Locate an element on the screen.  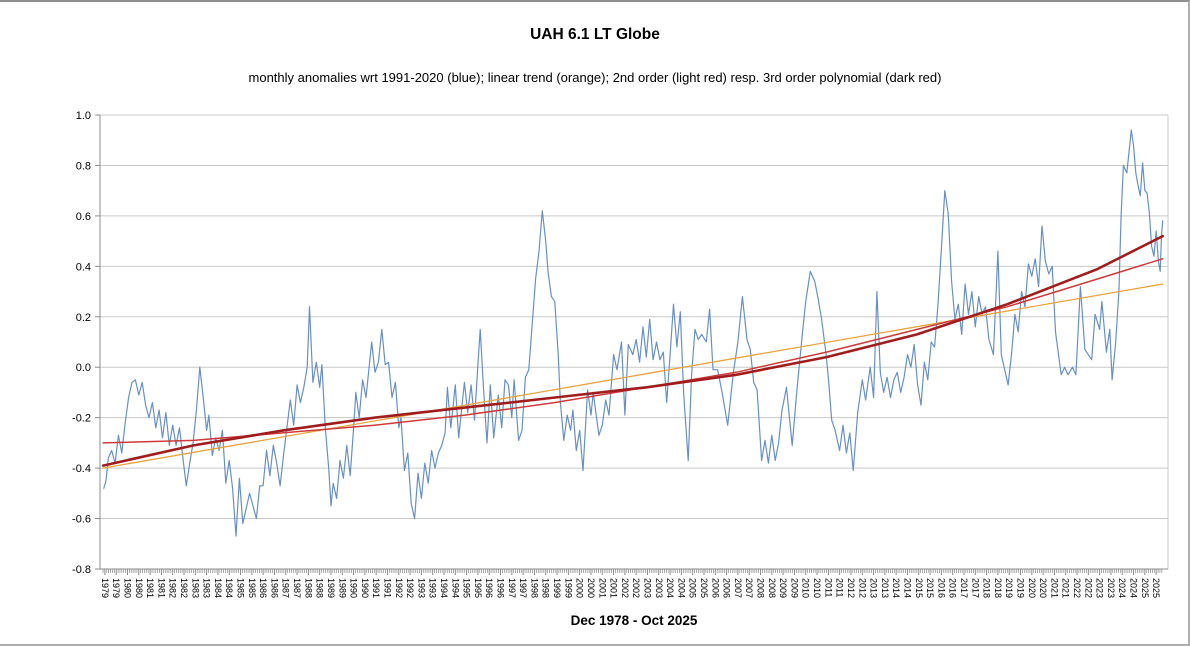
y-tick-label: 0.8 is located at coordinates (83, 166).